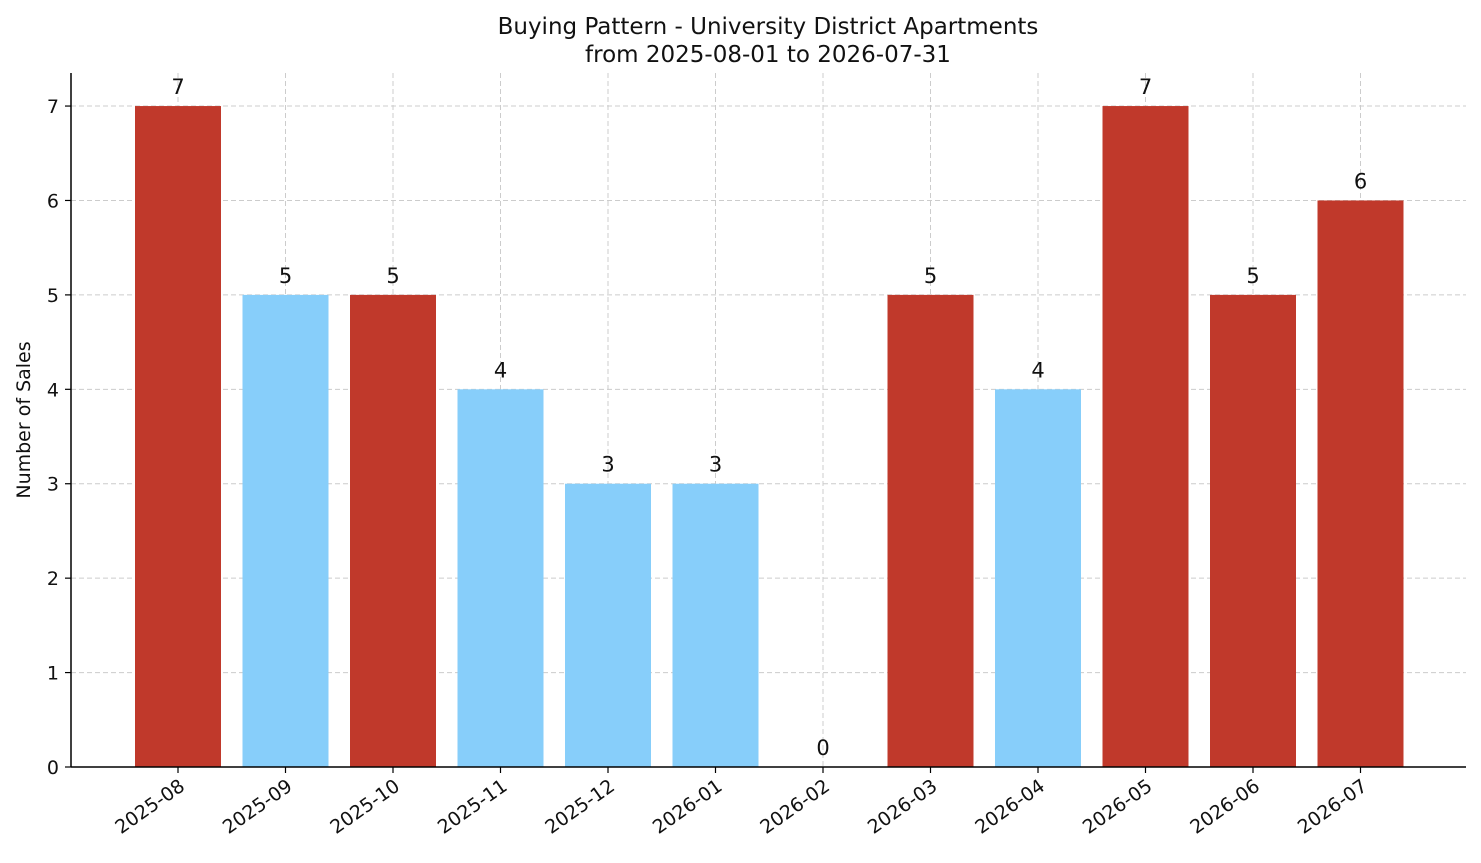 The width and height of the screenshot is (1481, 863). Describe the element at coordinates (53, 768) in the screenshot. I see `y-tick-label: 0` at that location.